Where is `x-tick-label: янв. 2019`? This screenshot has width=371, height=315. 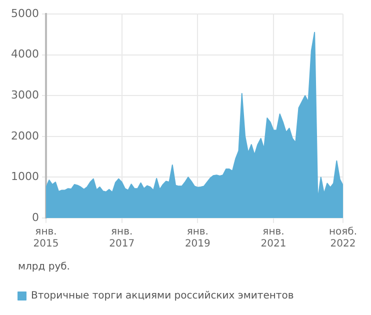
x-tick-label: янв. 2019 is located at coordinates (197, 238).